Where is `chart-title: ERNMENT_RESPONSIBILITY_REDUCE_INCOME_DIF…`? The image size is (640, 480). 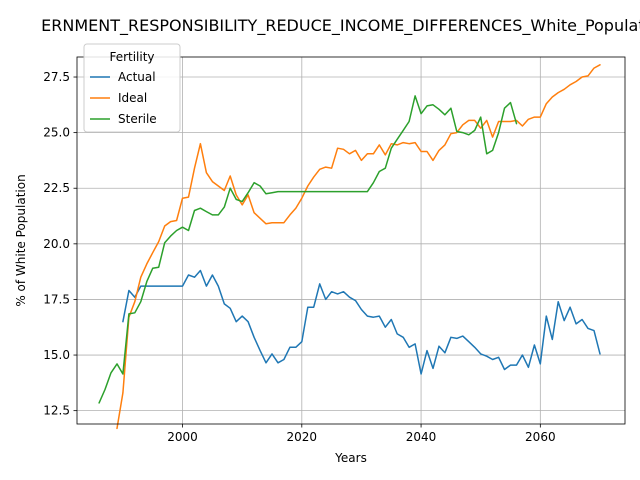
chart-title: ERNMENT_RESPONSIBILITY_REDUCE_INCOME_DIF… is located at coordinates (340, 26).